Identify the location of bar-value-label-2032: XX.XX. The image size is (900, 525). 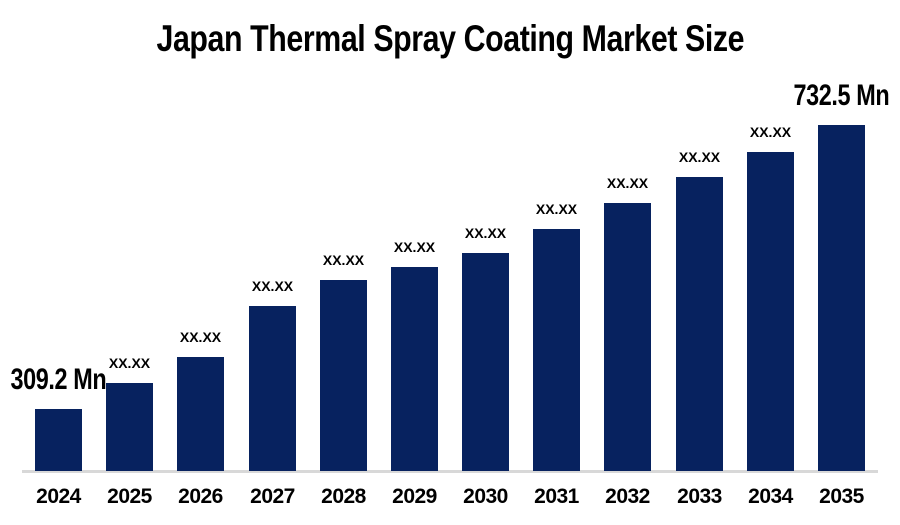
(628, 183).